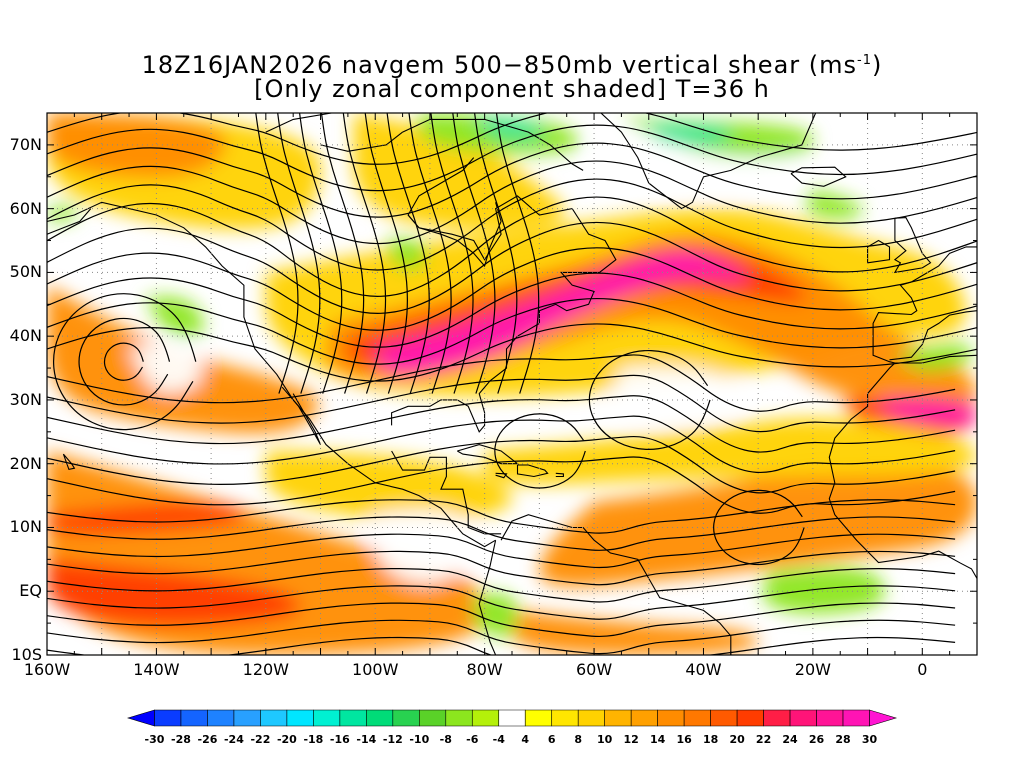 The height and width of the screenshot is (768, 1024). I want to click on colorbar-tick-label: 12, so click(631, 739).